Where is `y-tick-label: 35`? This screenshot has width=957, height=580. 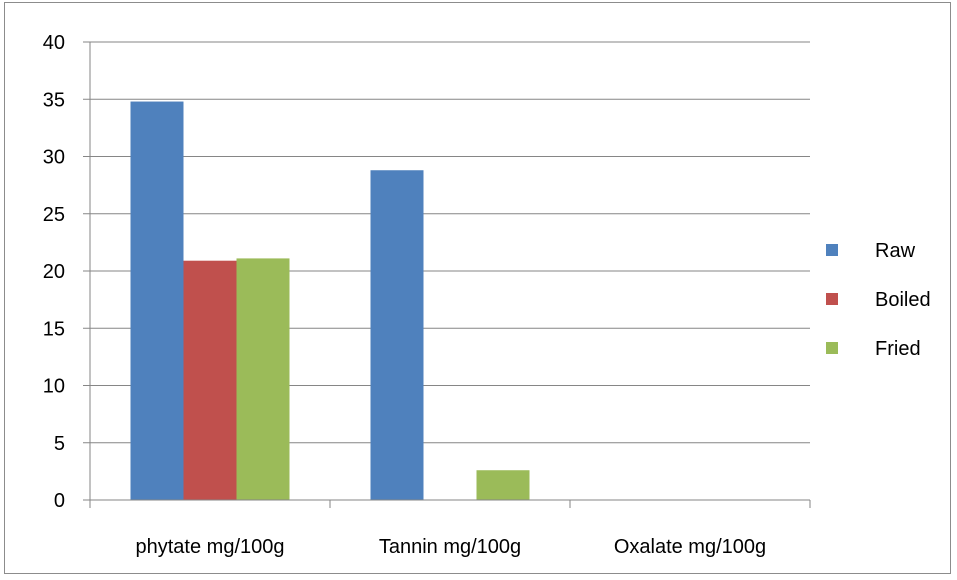 y-tick-label: 35 is located at coordinates (54, 100).